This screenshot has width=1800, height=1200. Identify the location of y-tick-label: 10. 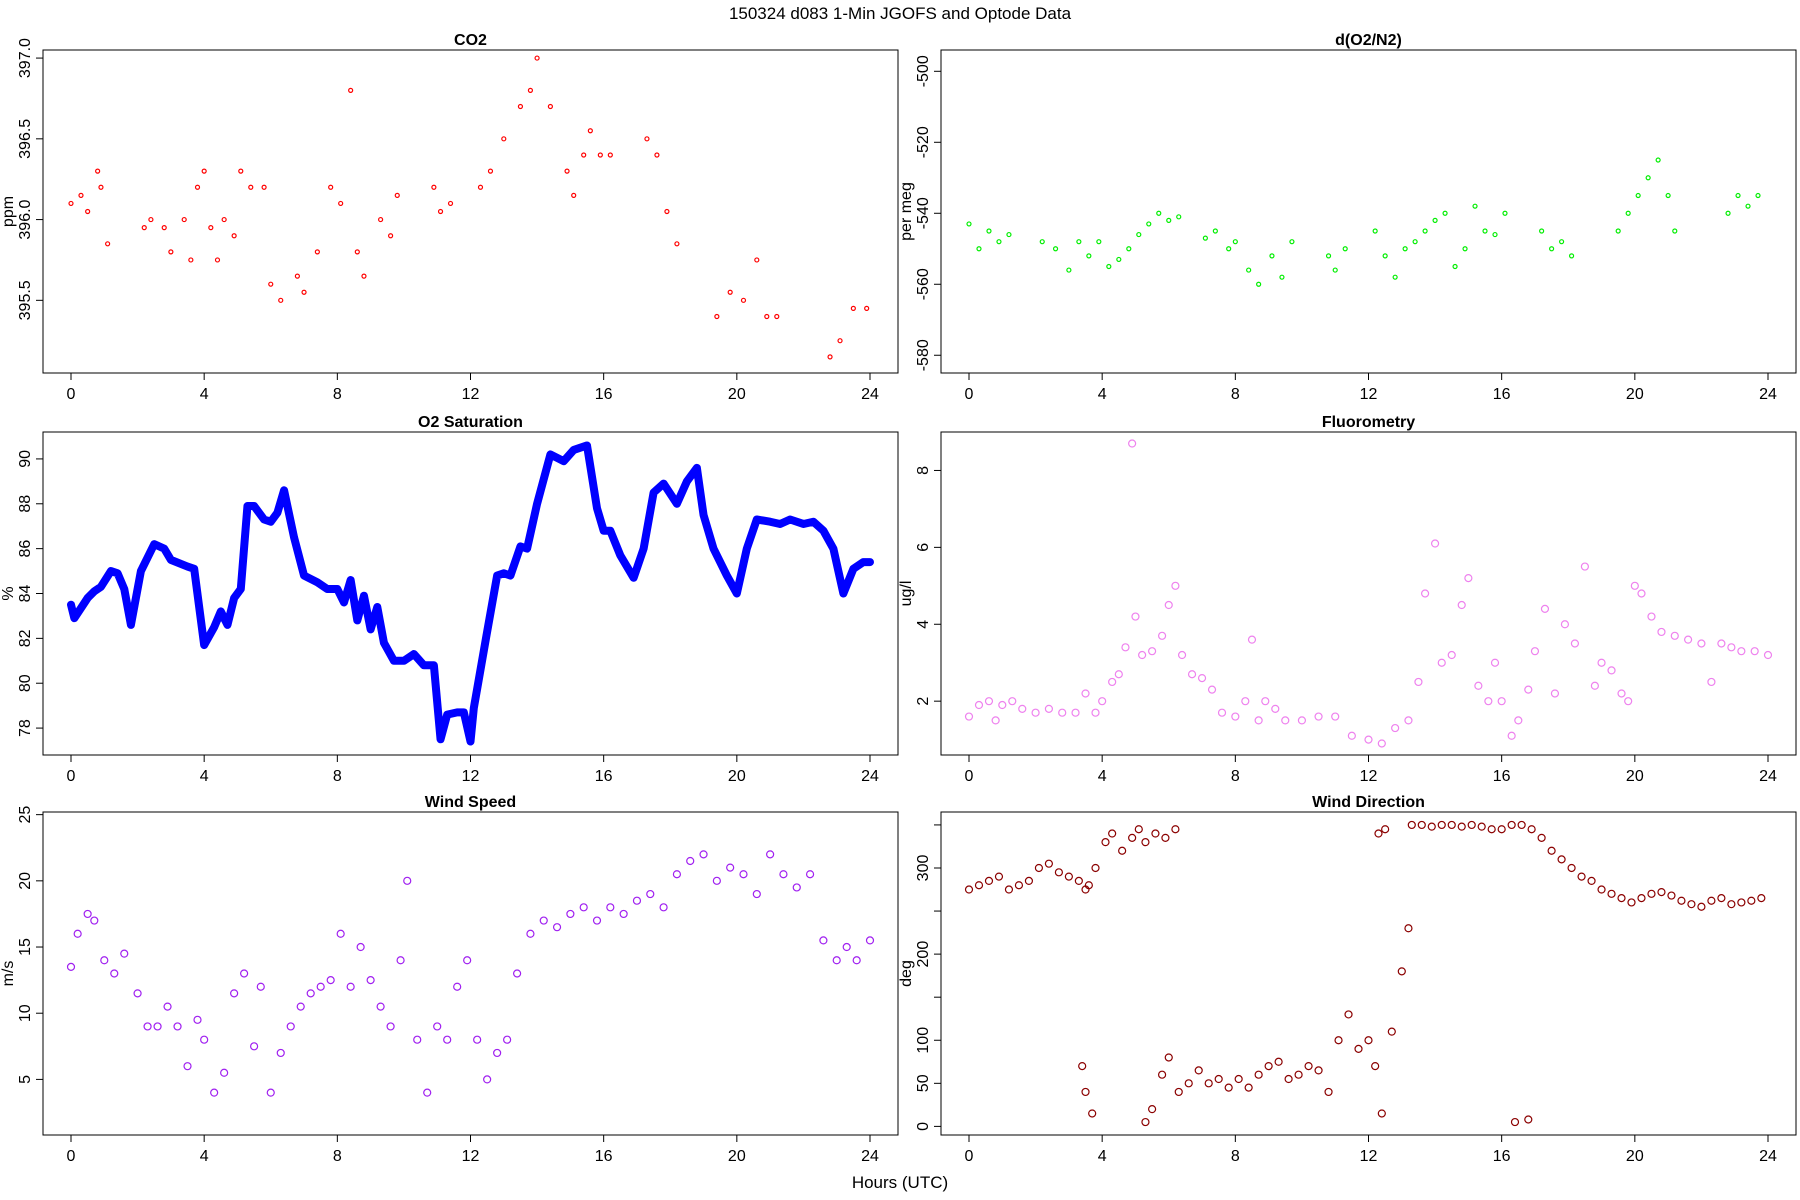
(25, 1013).